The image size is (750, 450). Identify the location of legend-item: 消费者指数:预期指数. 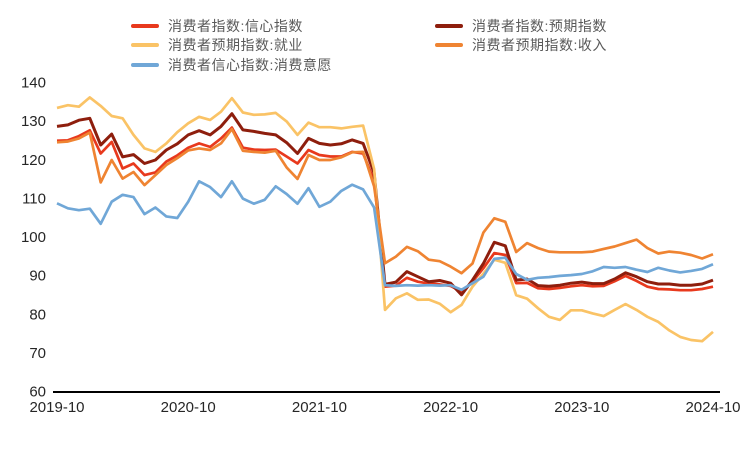
(521, 26).